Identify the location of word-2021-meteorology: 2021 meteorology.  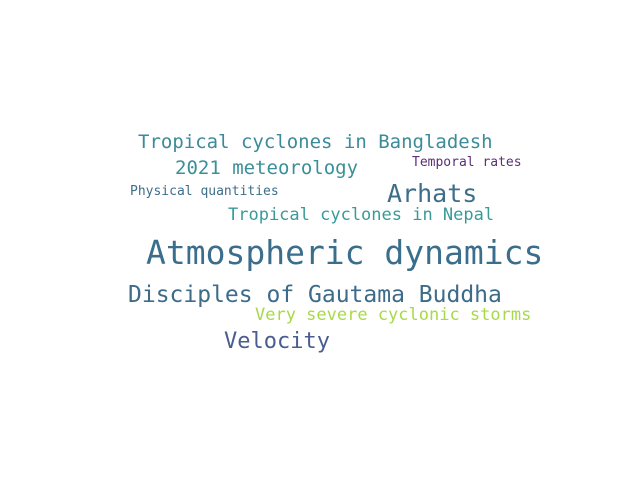
(267, 168).